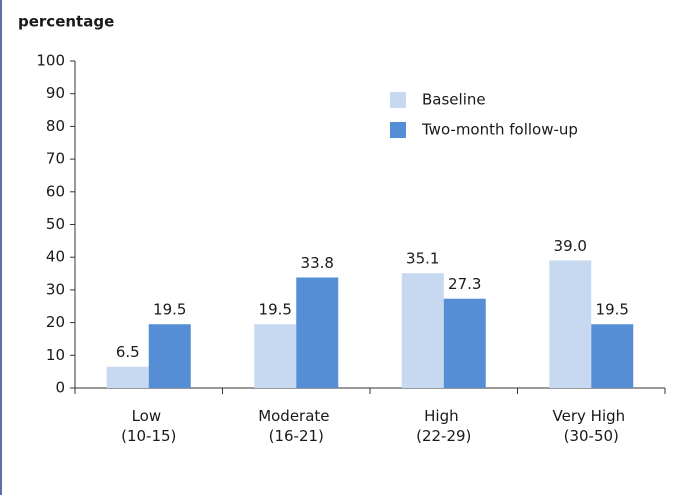 Image resolution: width=675 pixels, height=495 pixels. What do you see at coordinates (60, 388) in the screenshot?
I see `y-tick-label: 0` at bounding box center [60, 388].